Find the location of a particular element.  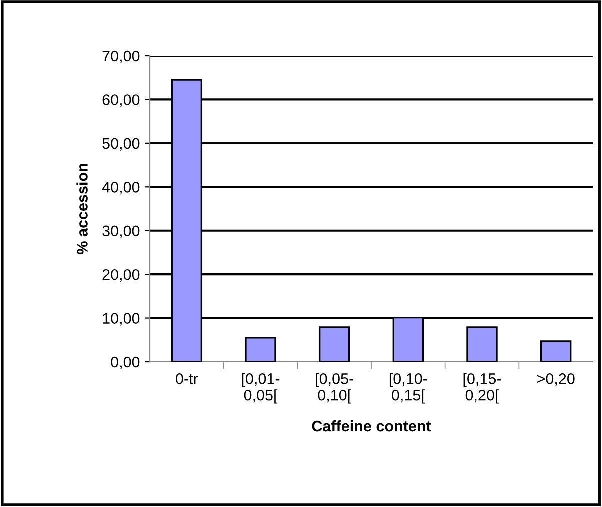

x-tick-label: 0-tr is located at coordinates (187, 379).